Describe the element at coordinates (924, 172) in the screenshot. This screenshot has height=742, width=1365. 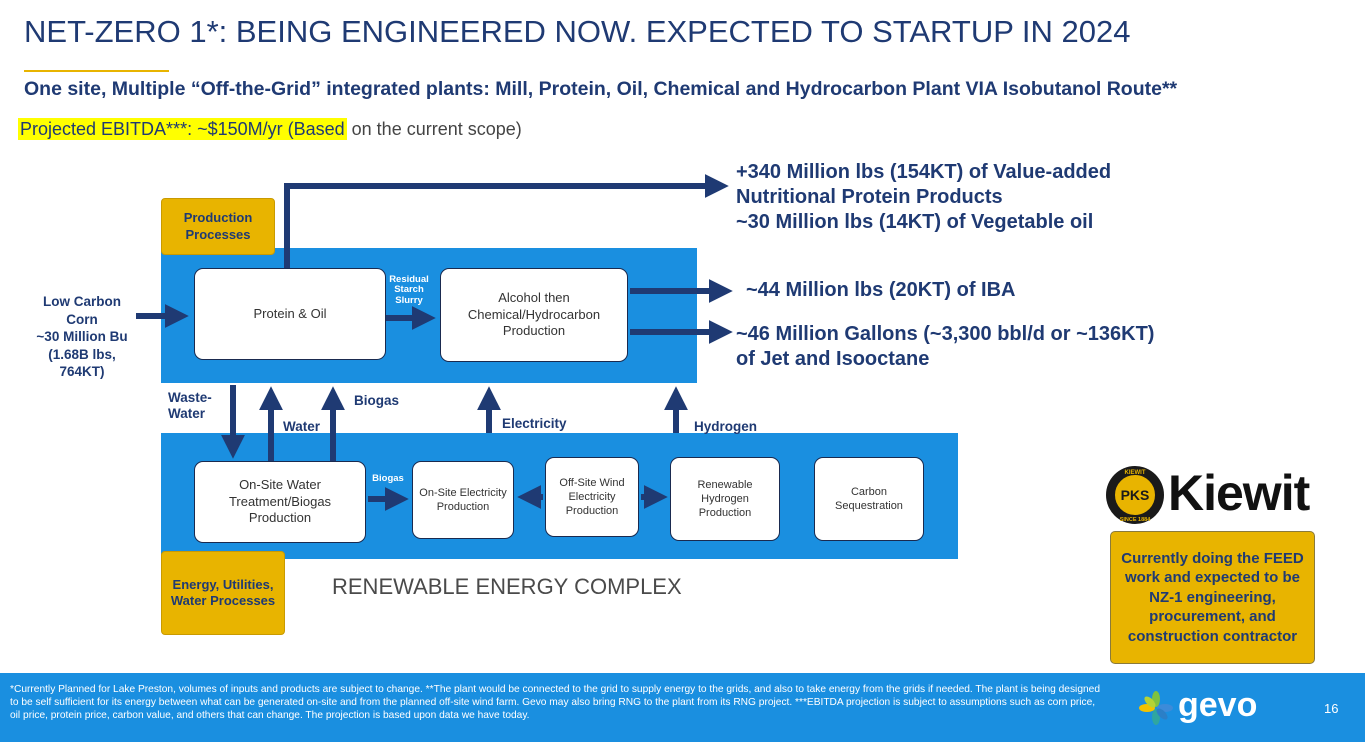
I see `protein-output-line-1: +340 Million lbs (154KT) of Value-added` at that location.